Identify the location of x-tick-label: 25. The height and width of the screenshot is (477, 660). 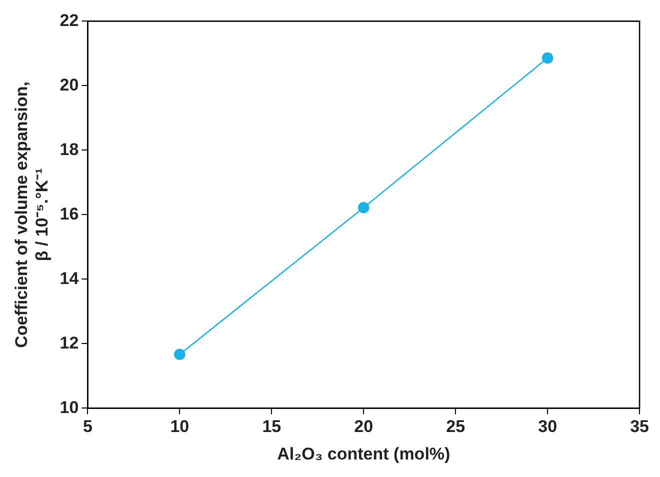
(456, 426).